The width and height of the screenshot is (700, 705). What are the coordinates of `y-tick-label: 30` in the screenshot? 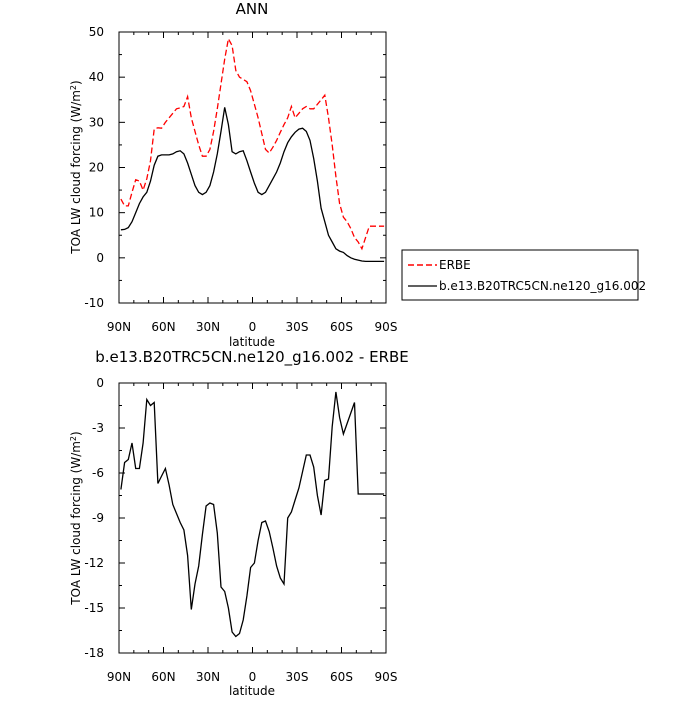 It's located at (96, 122).